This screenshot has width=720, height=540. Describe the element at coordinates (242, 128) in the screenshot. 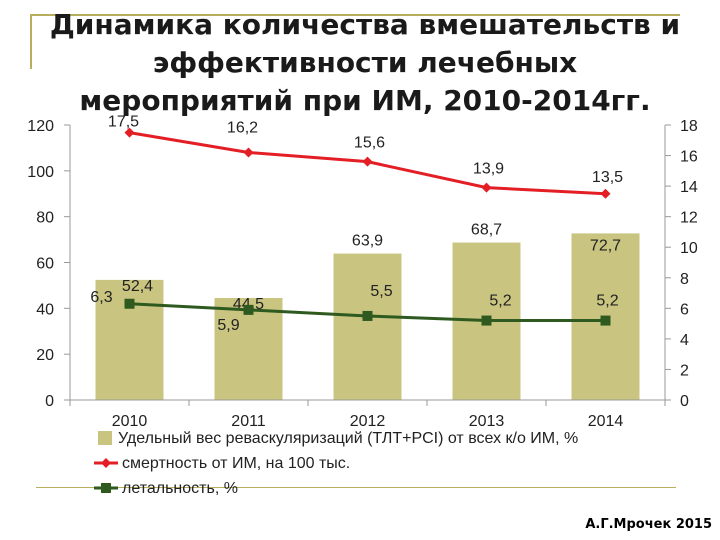

I see `mortality-data-label: 16,2` at that location.